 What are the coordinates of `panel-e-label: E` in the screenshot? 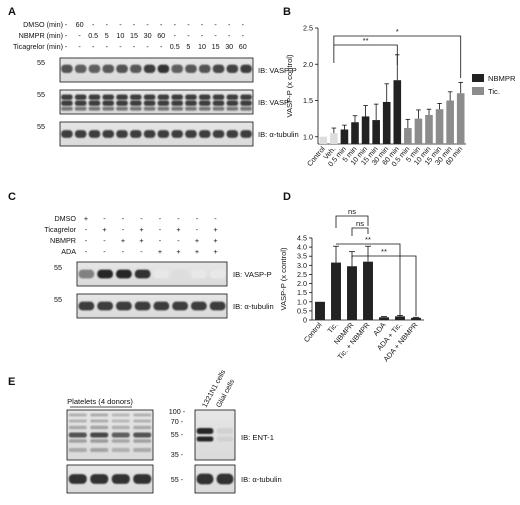 It's located at (11, 382).